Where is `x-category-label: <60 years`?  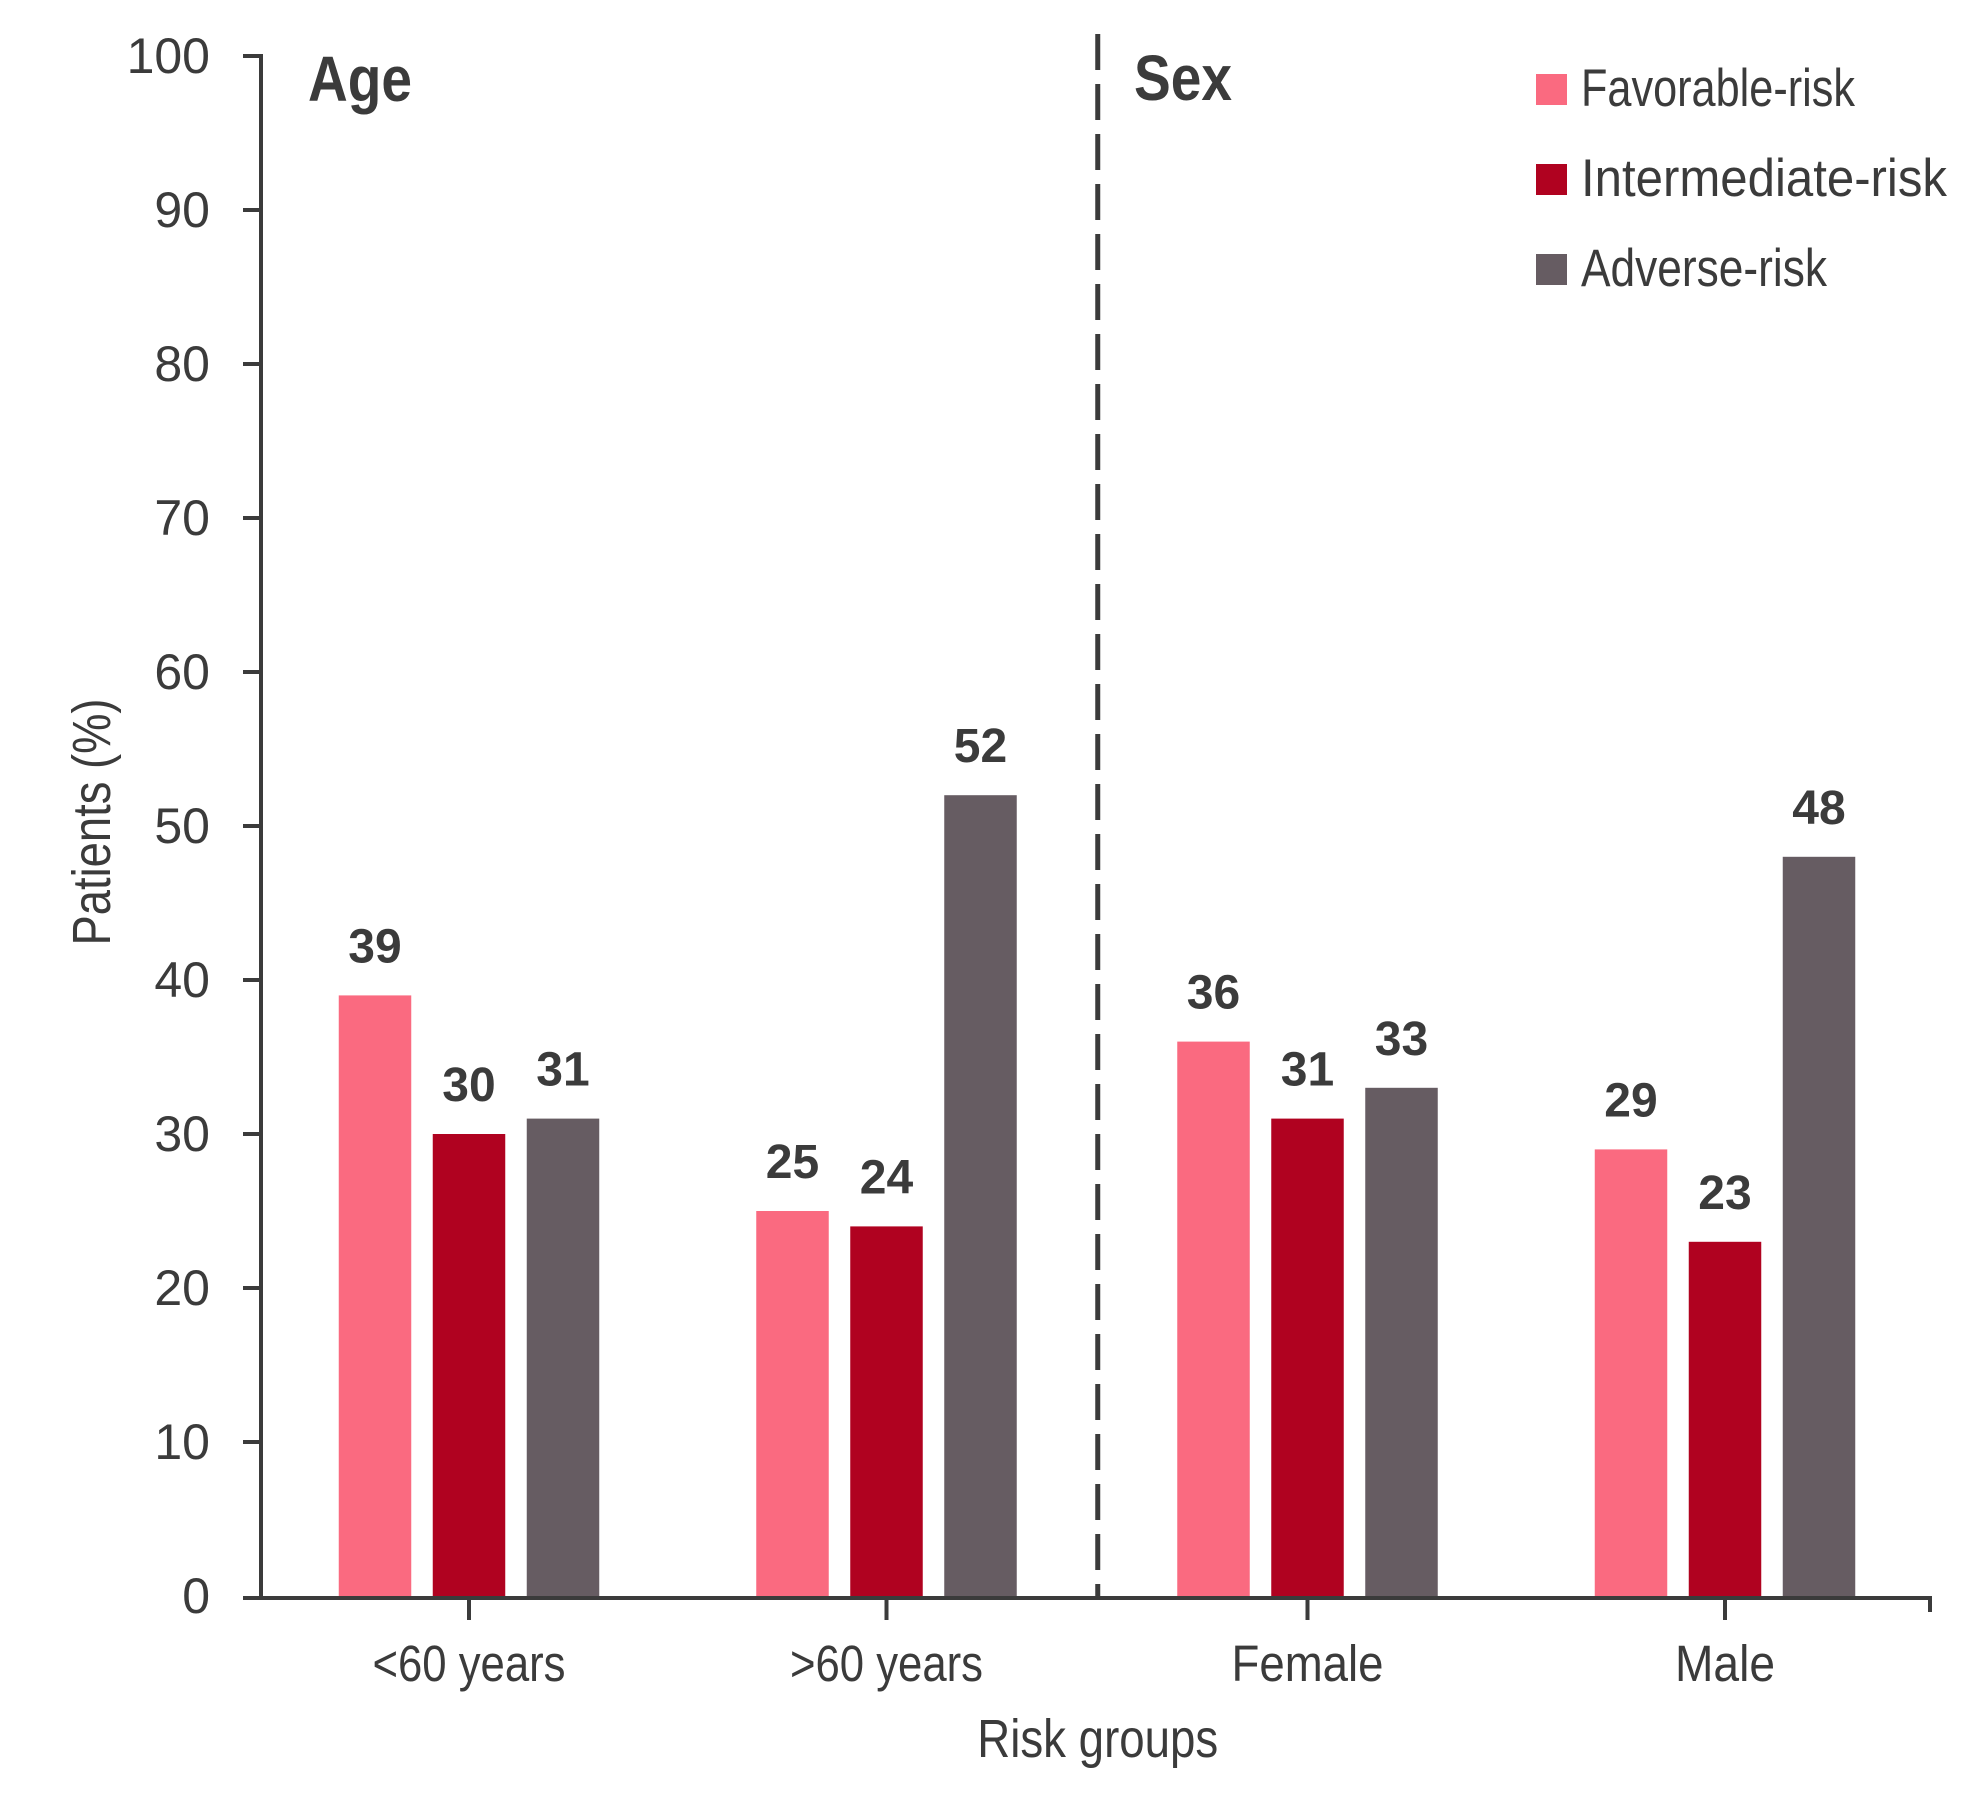 x-category-label: <60 years is located at coordinates (469, 1663).